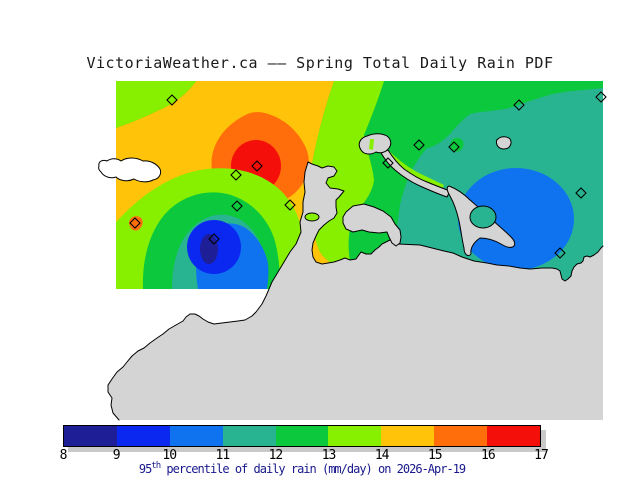  What do you see at coordinates (116, 455) in the screenshot?
I see `colorbar-tick-label: 9` at bounding box center [116, 455].